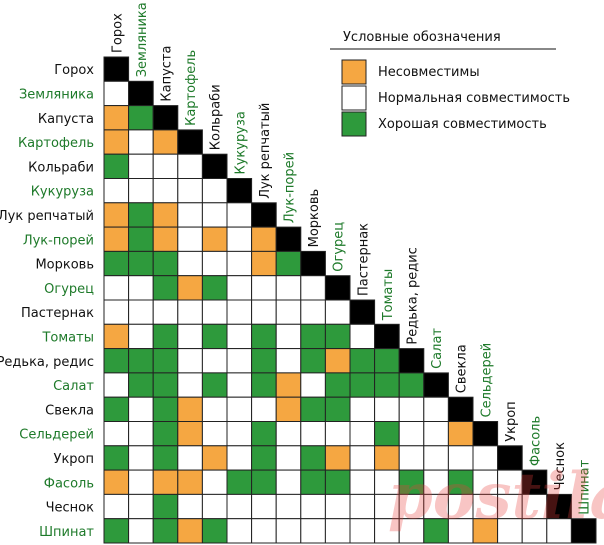  Describe the element at coordinates (388, 295) in the screenshot. I see `column-label: Томаты` at that location.